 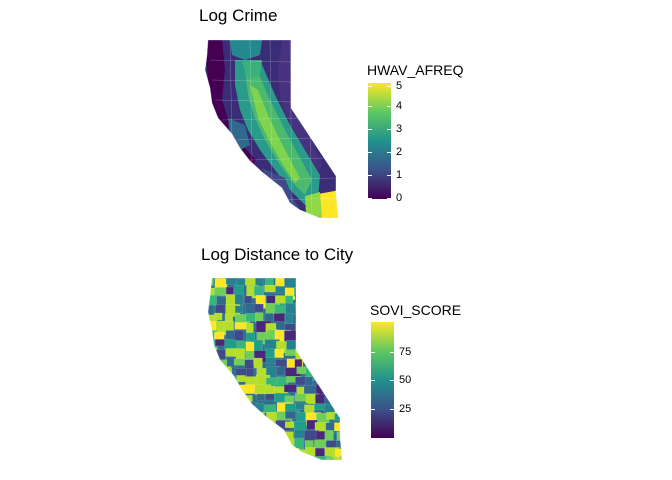 I want to click on legend-tick-label: 50, so click(x=405, y=380).